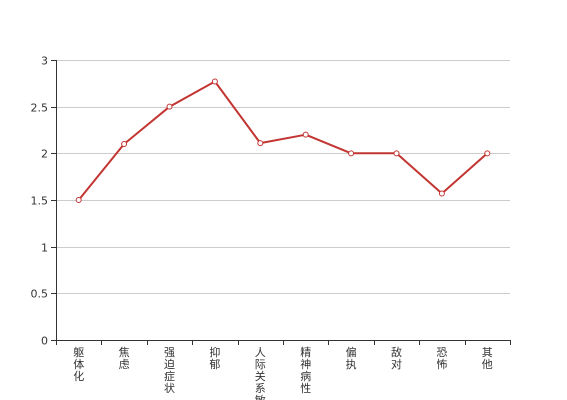 The height and width of the screenshot is (400, 567). I want to click on y-tick-label: 1.5, so click(40, 201).